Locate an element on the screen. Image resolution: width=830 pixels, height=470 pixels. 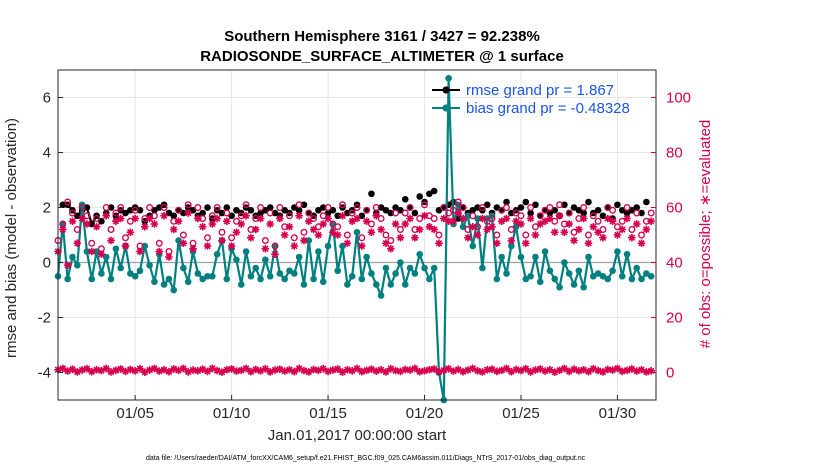
y-tick-label: 2 is located at coordinates (47, 208).